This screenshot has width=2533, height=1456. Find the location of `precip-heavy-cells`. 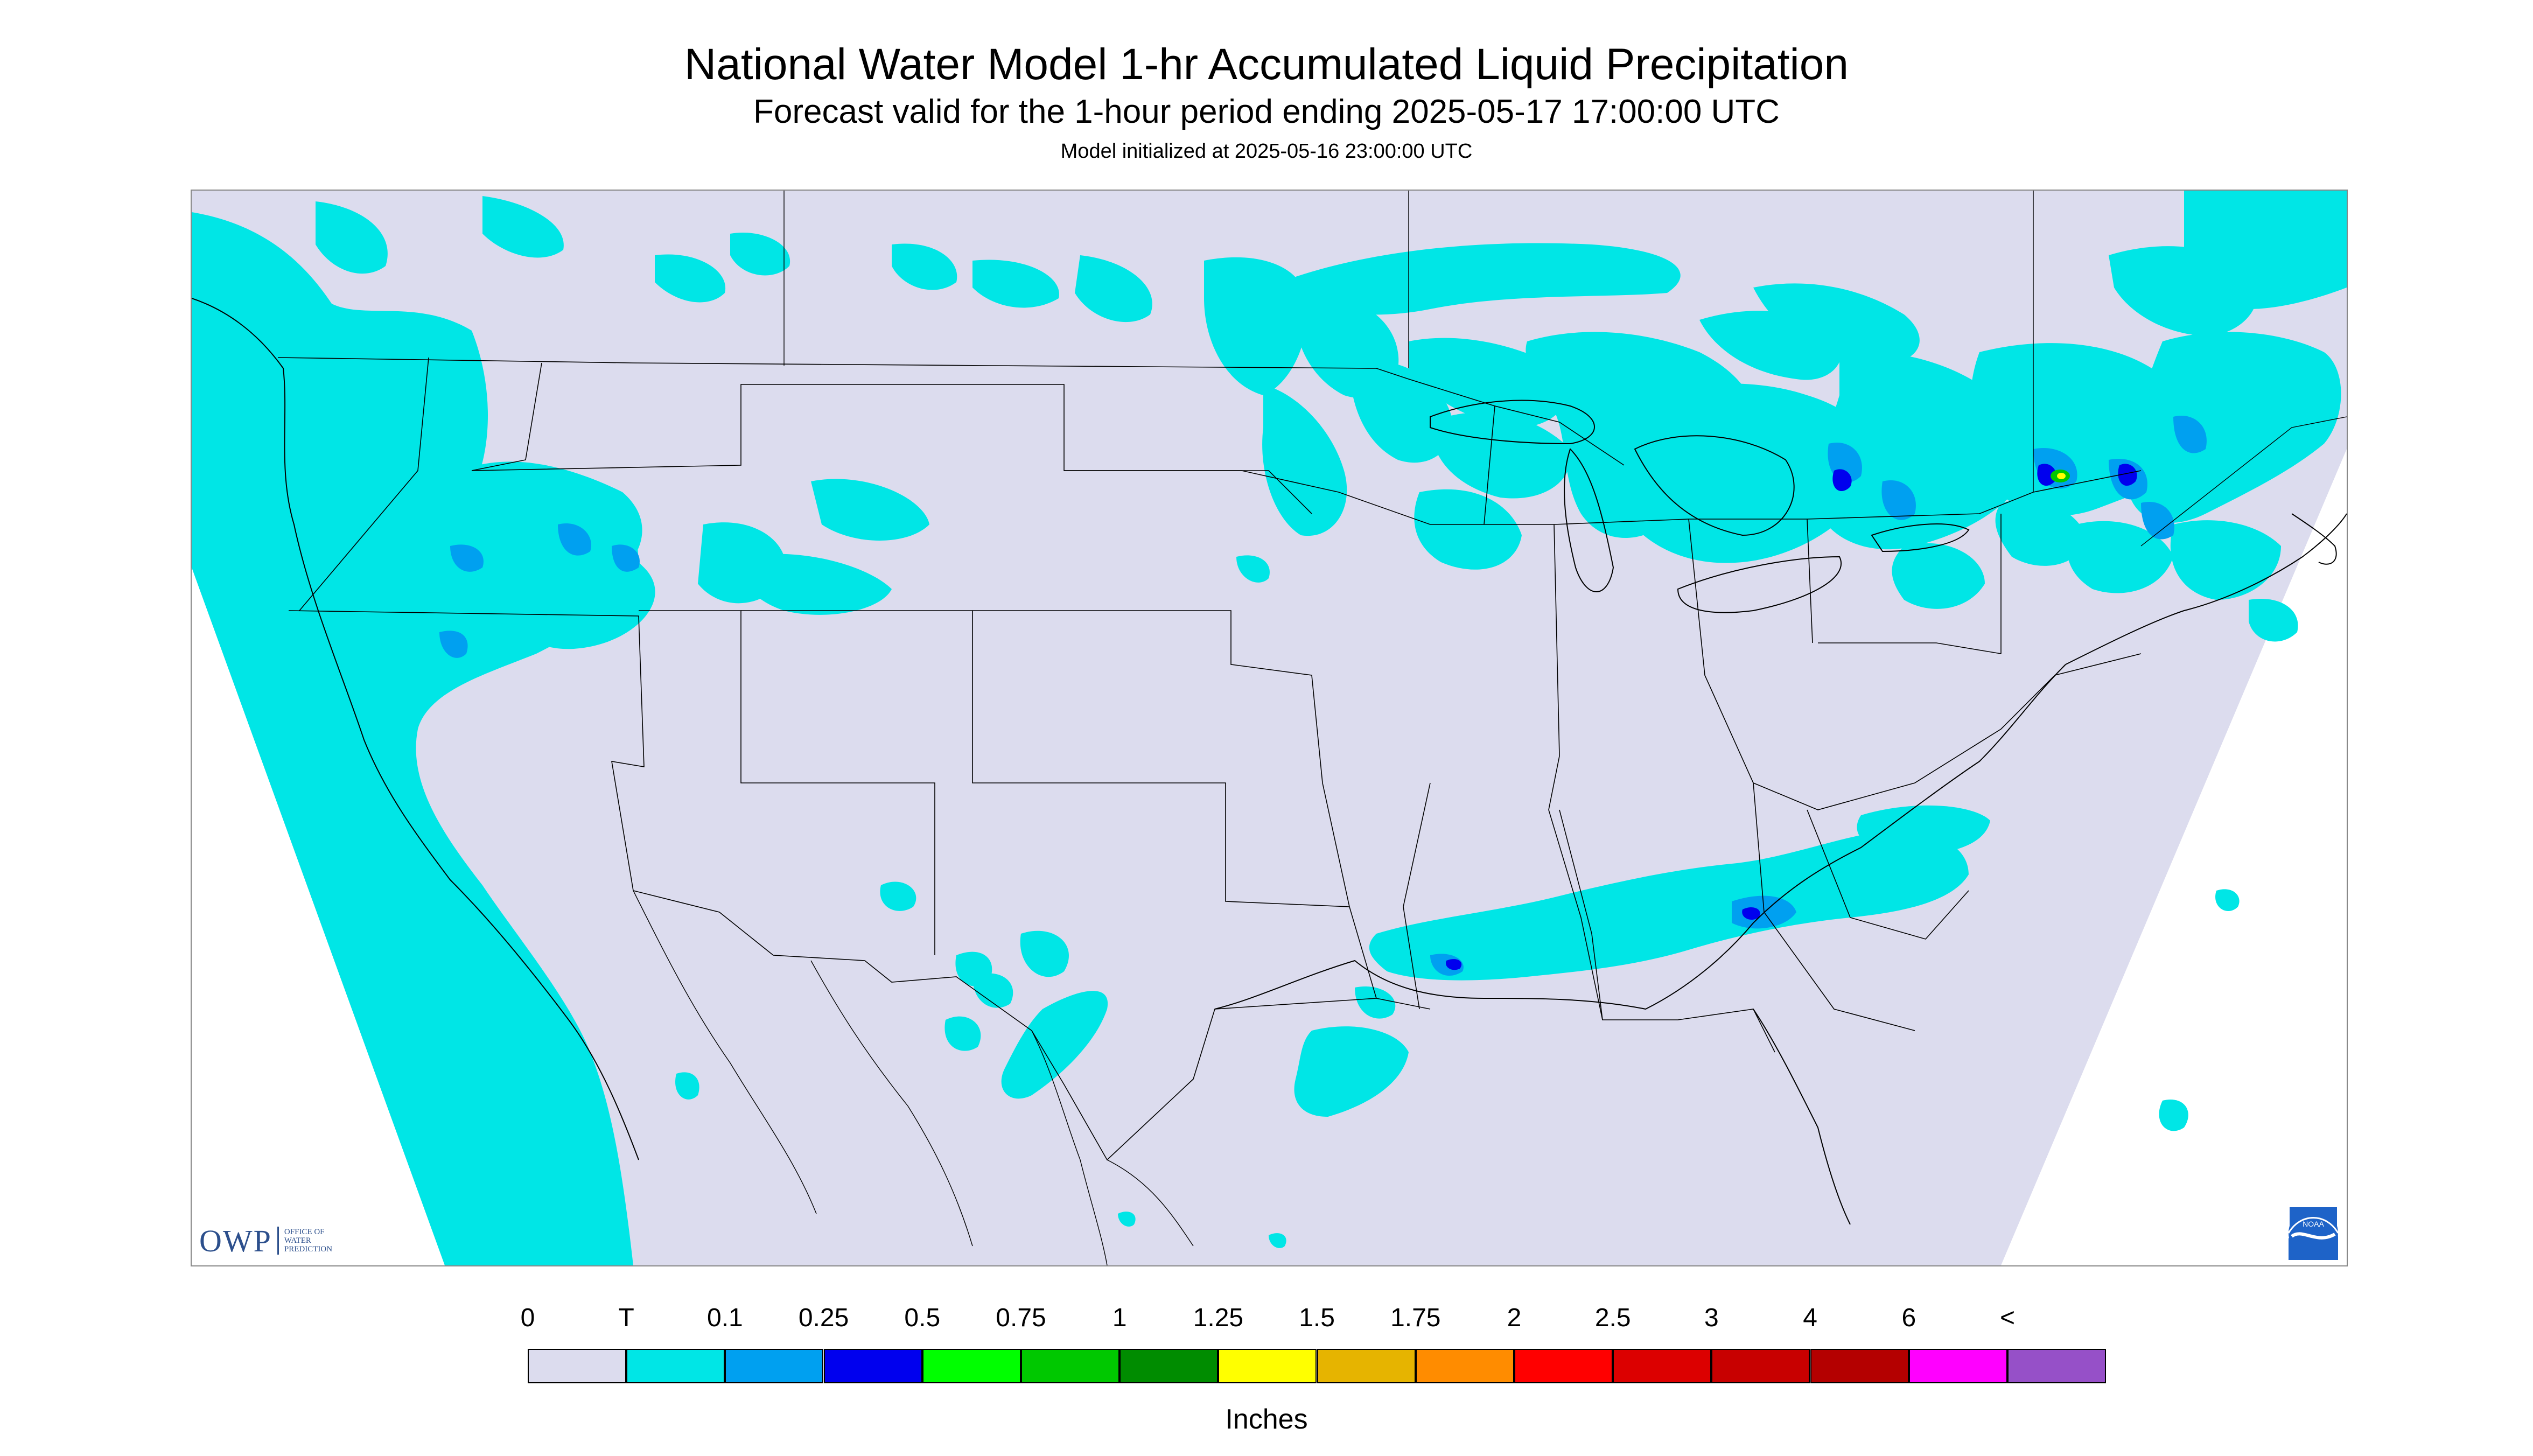

precip-heavy-cells is located at coordinates (2060, 476).